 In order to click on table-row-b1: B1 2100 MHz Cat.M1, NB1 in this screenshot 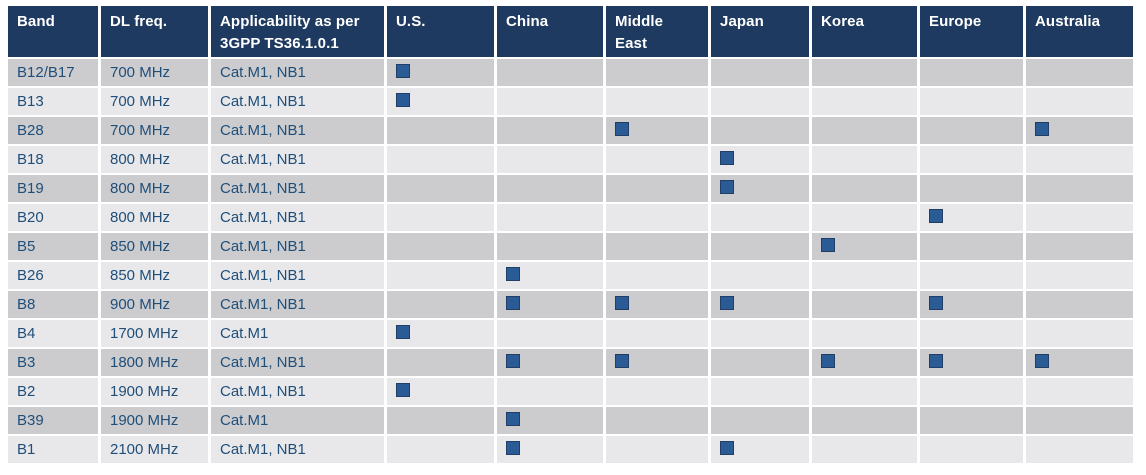, I will do `click(570, 449)`.